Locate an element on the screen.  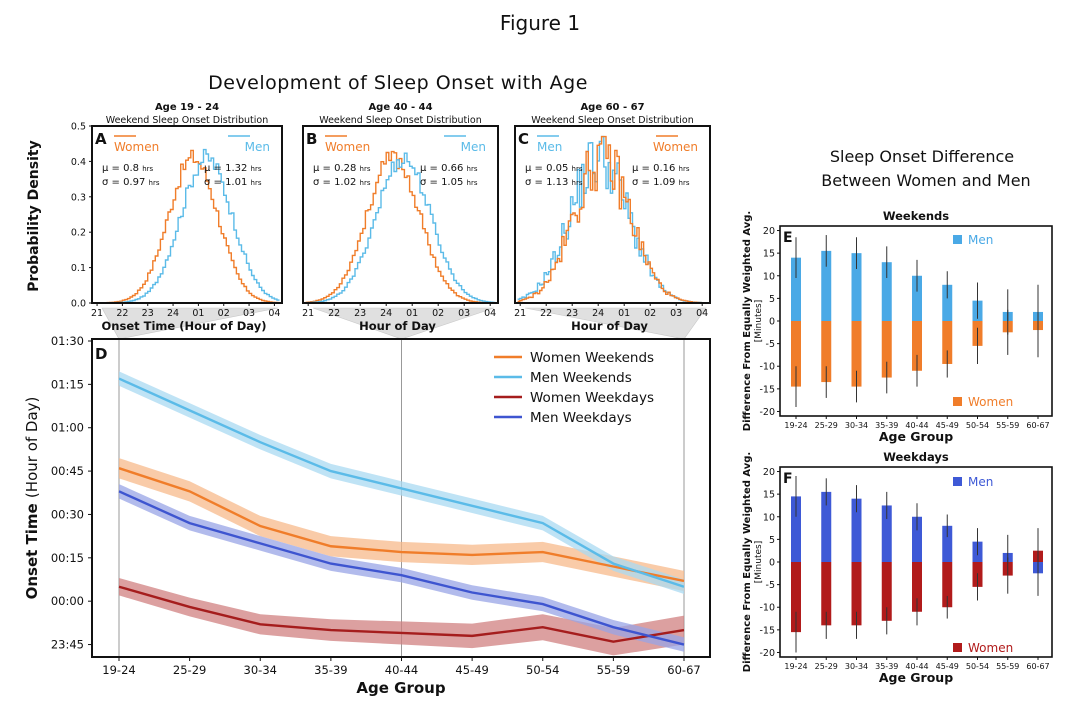
panel-d-xlabel: Age Group is located at coordinates (400, 688).